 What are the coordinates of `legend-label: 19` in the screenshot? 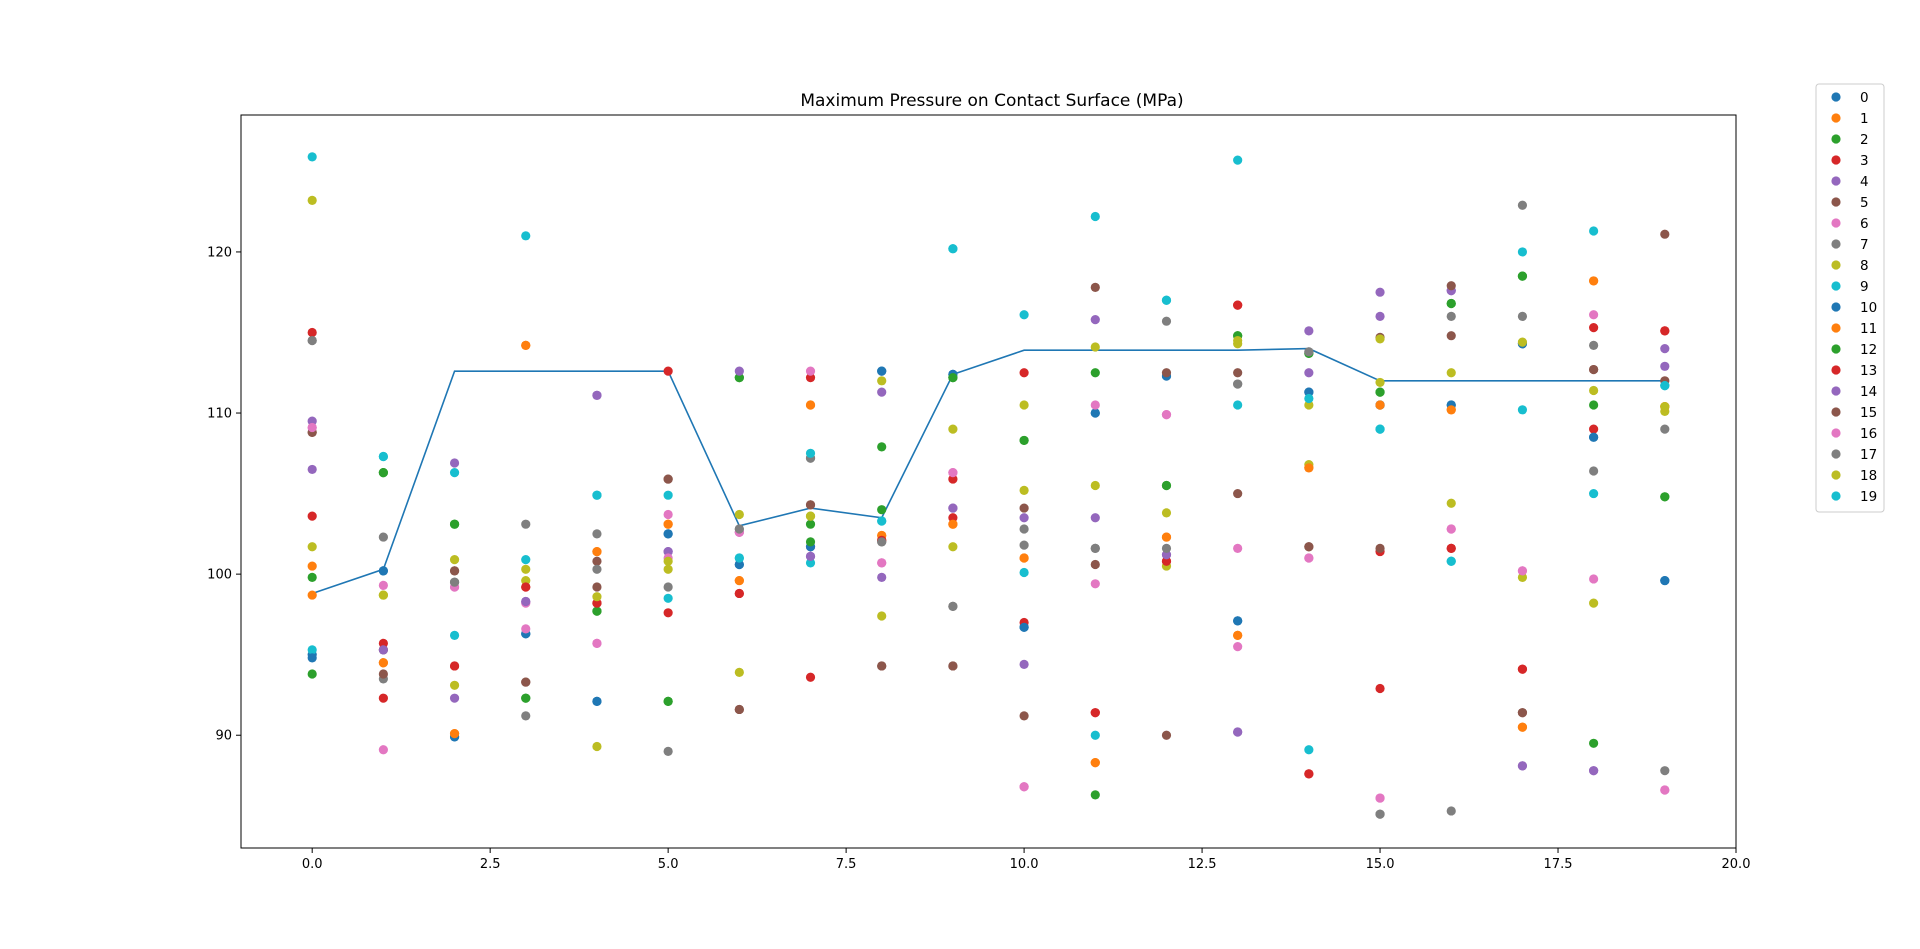 It's located at (1868, 497).